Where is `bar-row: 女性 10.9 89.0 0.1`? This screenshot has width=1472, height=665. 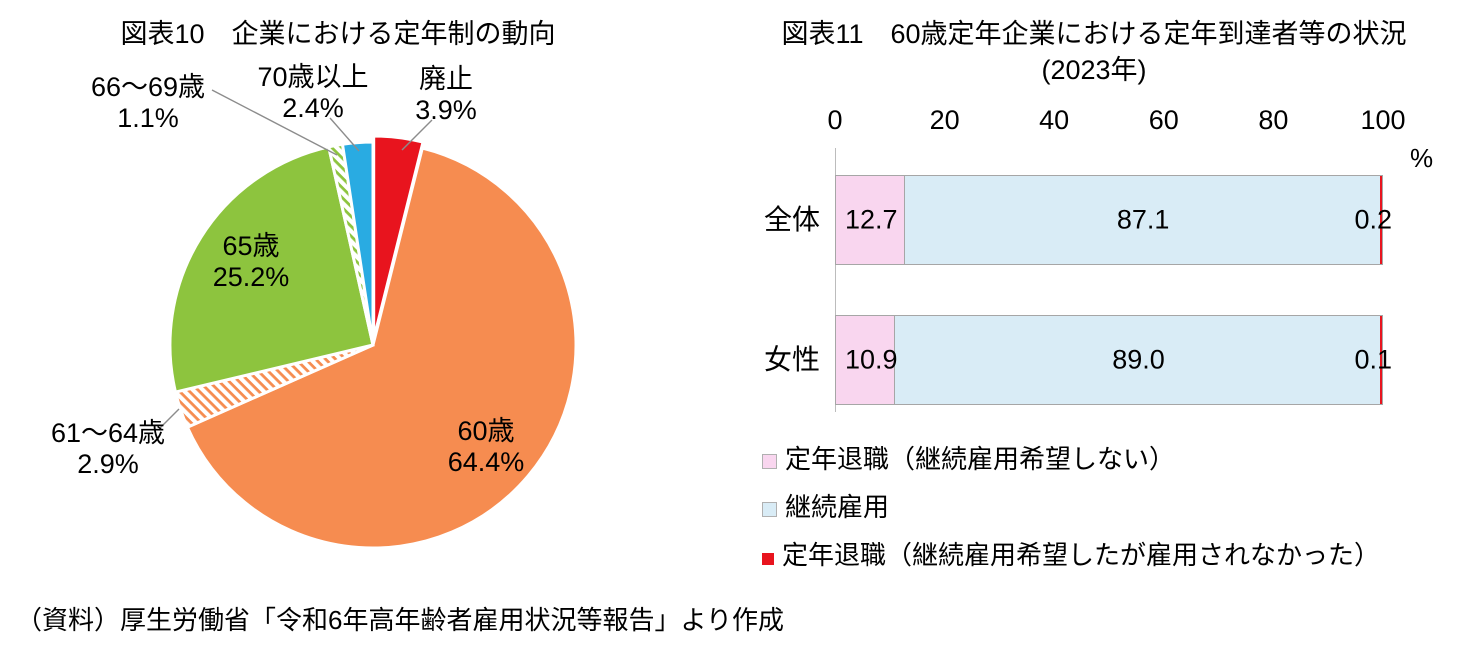 bar-row: 女性 10.9 89.0 0.1 is located at coordinates (1094, 360).